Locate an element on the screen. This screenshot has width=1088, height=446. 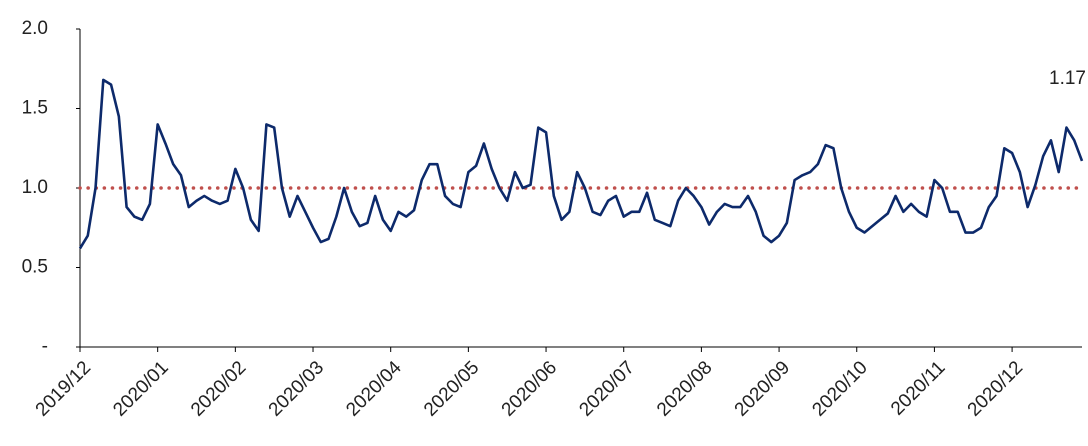
x-tick-label: 2020/11 is located at coordinates (918, 388).